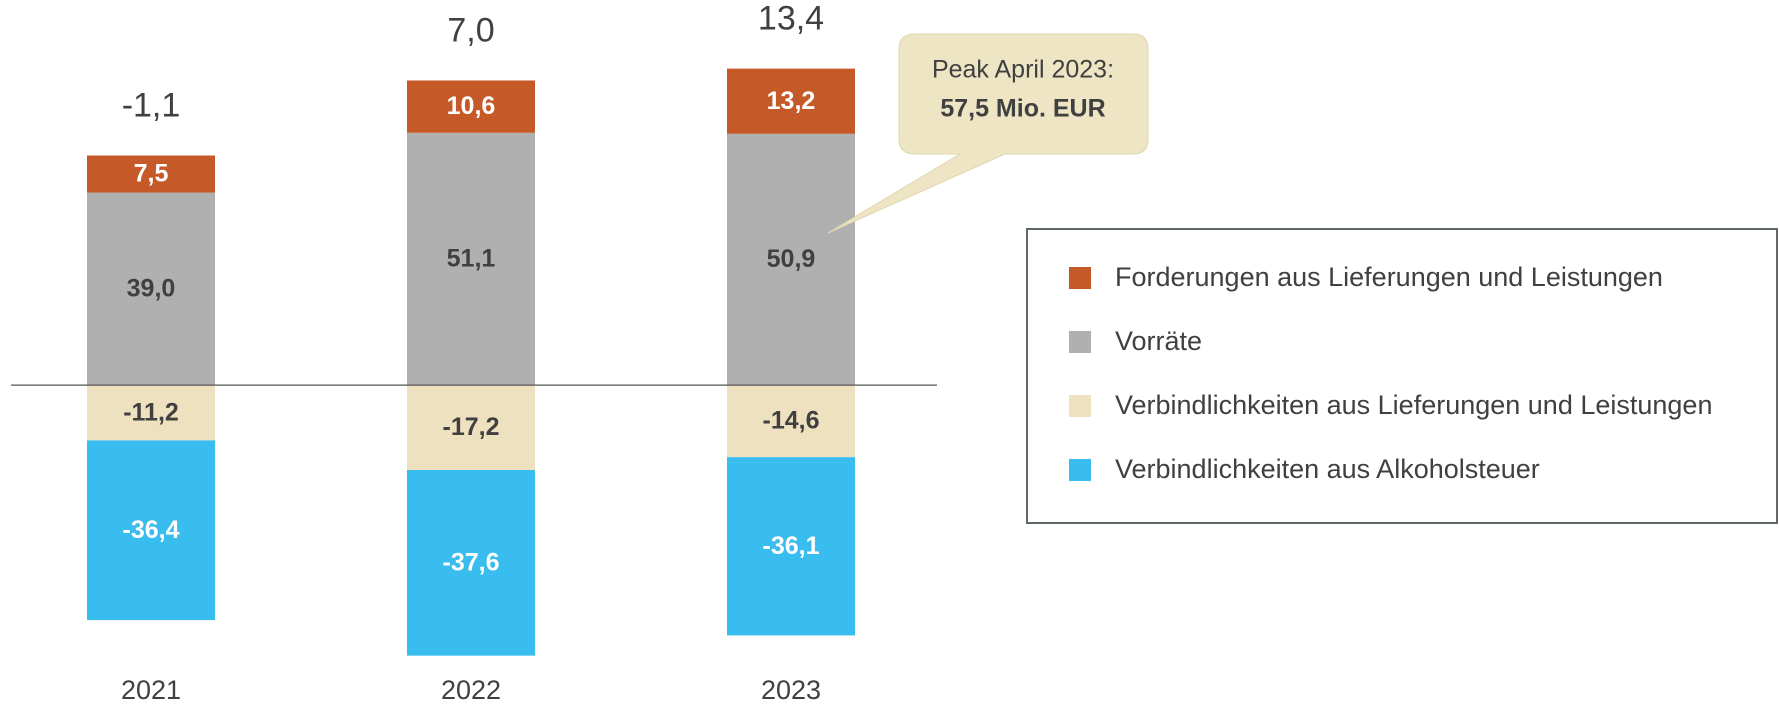 This screenshot has width=1779, height=706. I want to click on annotation: 57,5 Mio. EUR, so click(1022, 109).